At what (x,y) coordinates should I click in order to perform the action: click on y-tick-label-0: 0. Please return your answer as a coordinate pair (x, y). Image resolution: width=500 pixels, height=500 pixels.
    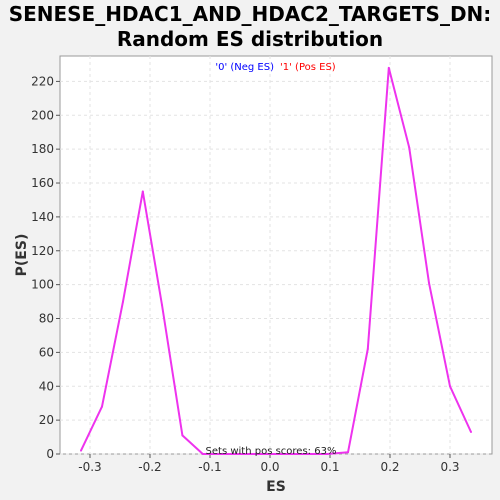
    Looking at the image, I should click on (50, 454).